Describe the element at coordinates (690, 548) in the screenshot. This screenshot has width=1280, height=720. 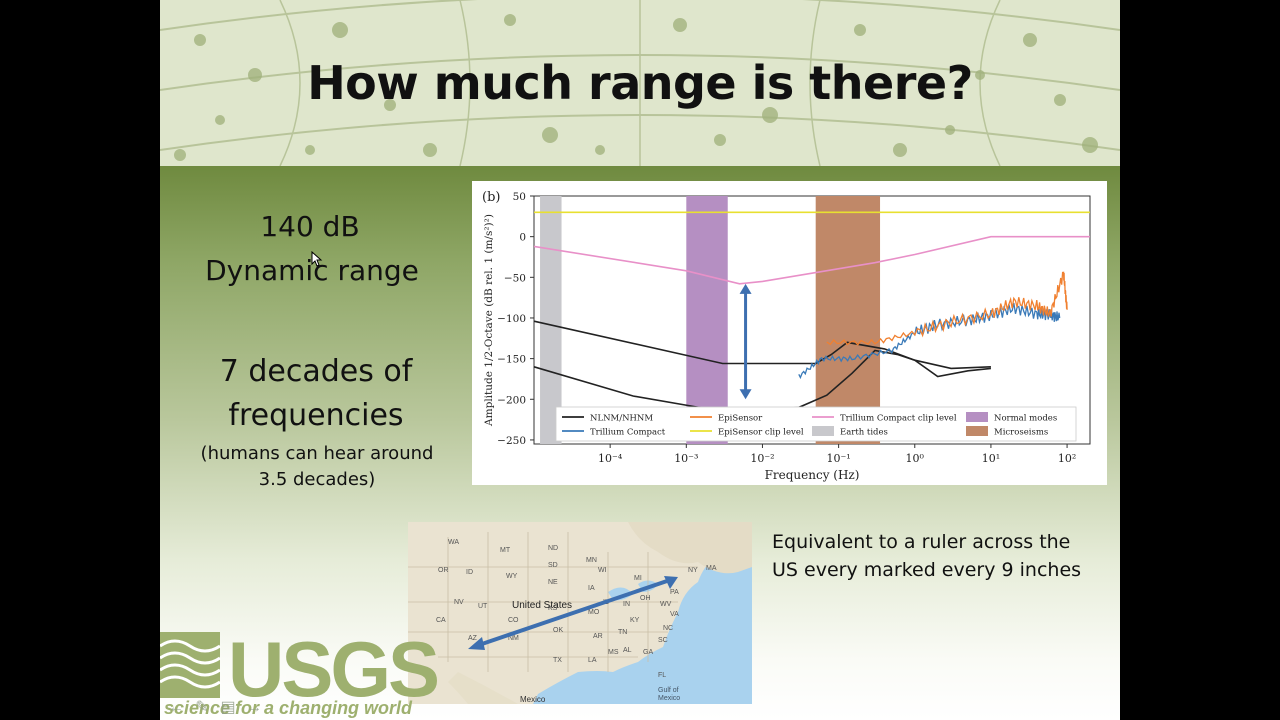
I see `canada-region` at that location.